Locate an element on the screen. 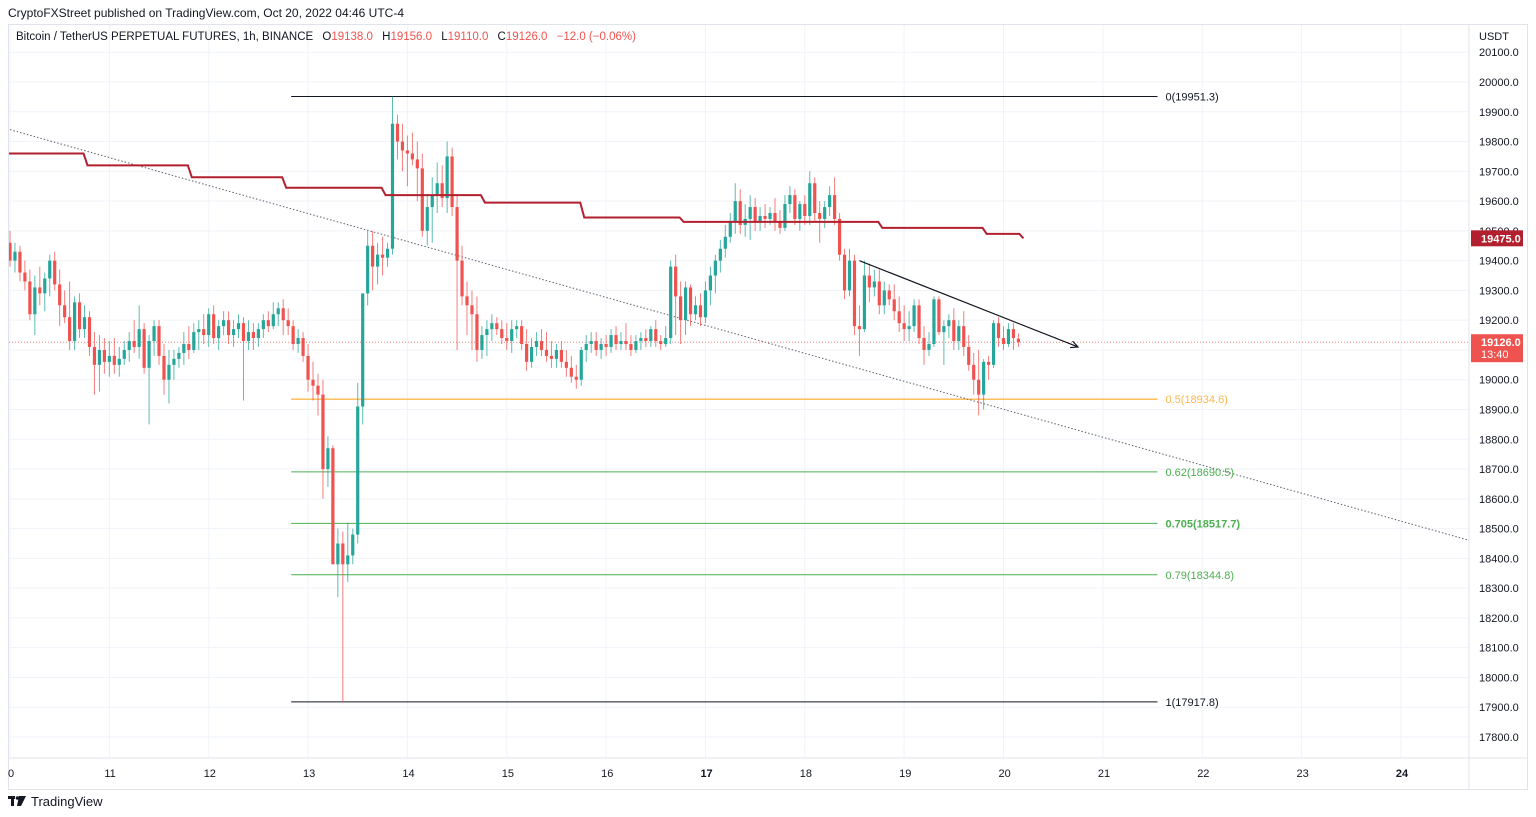  open-label: O is located at coordinates (327, 37).